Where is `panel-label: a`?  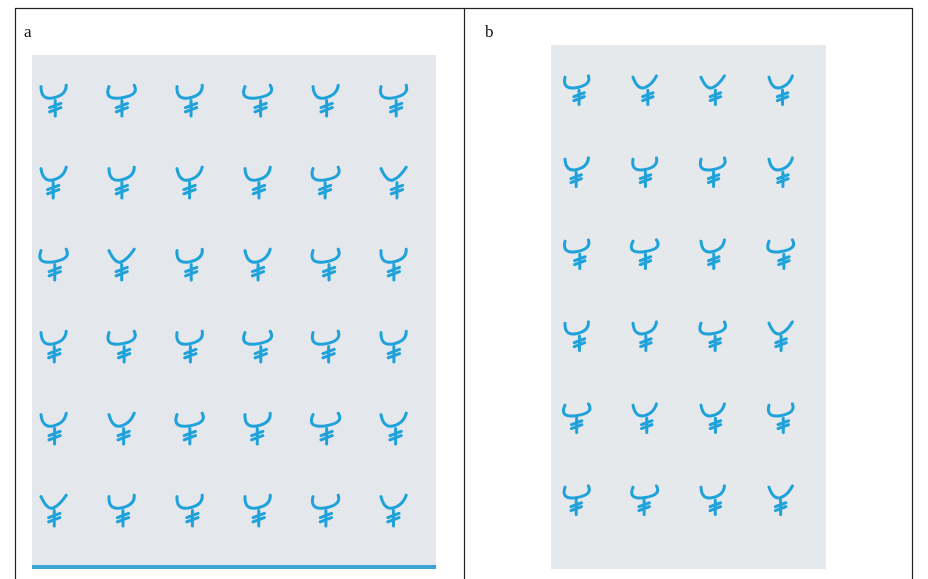 panel-label: a is located at coordinates (28, 31).